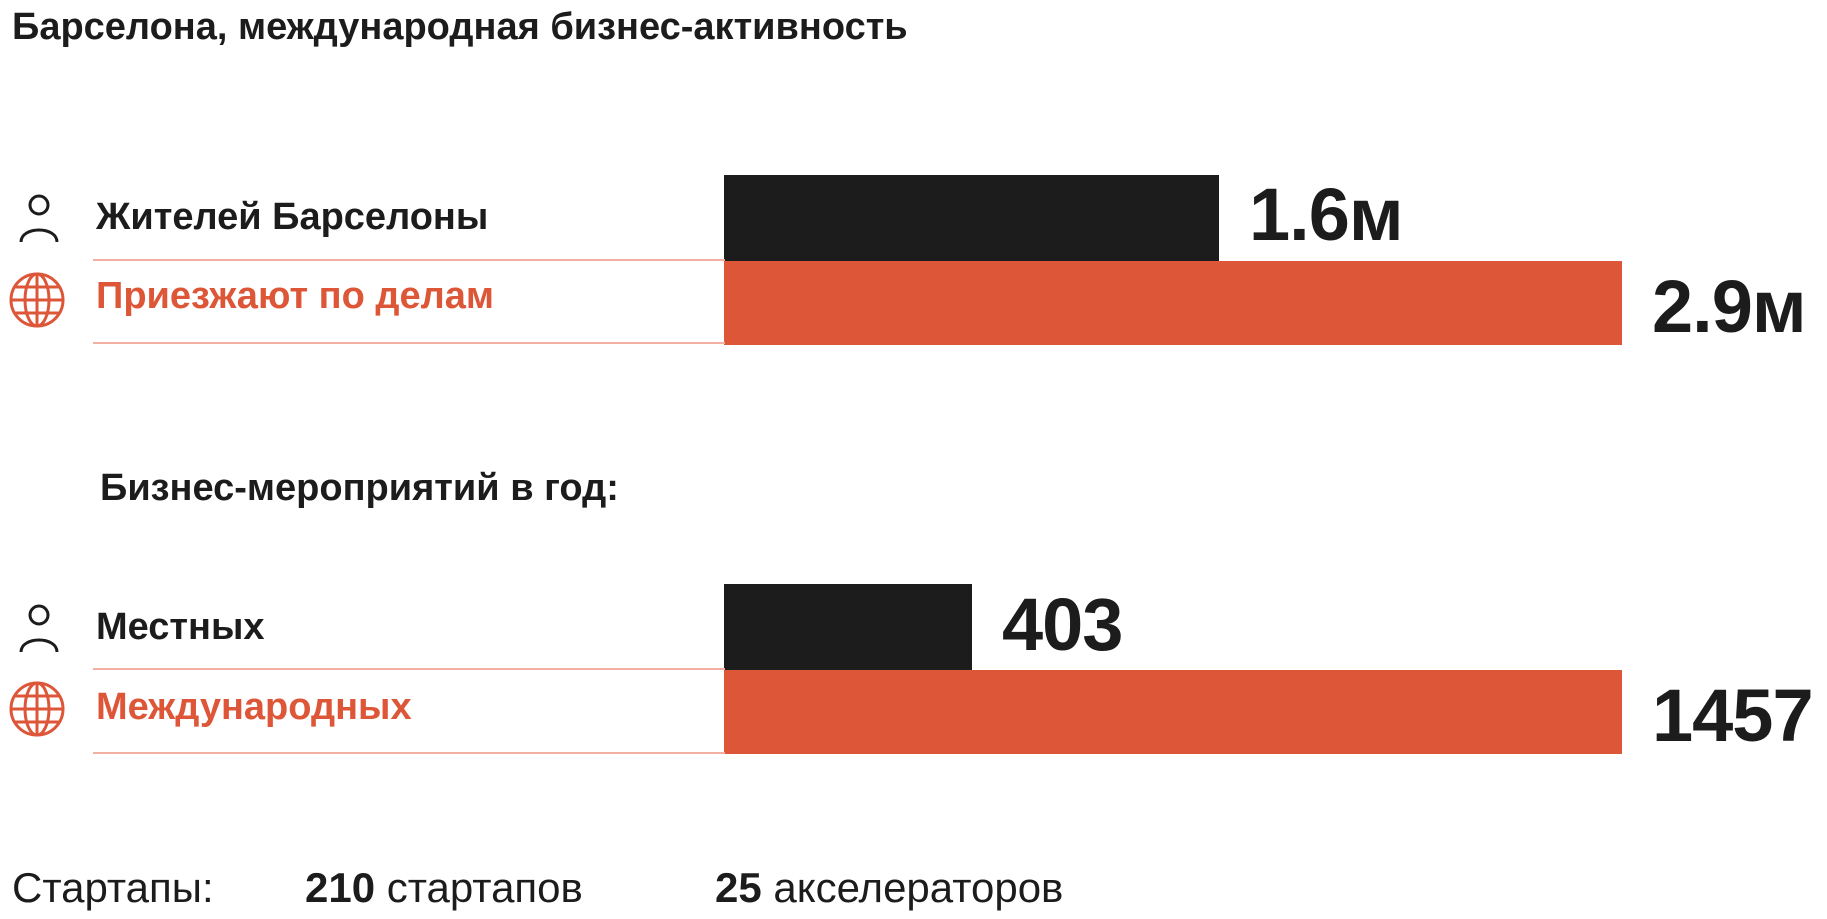  I want to click on footer-label: Стартапы:, so click(113, 887).